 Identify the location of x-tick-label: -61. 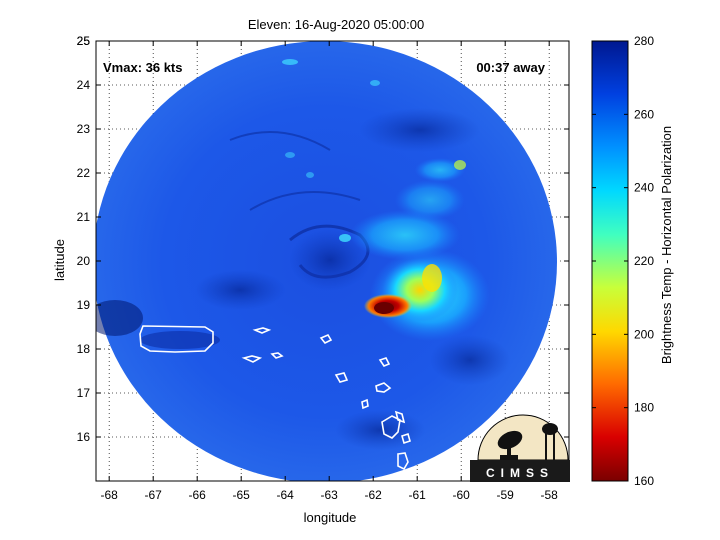
(418, 495).